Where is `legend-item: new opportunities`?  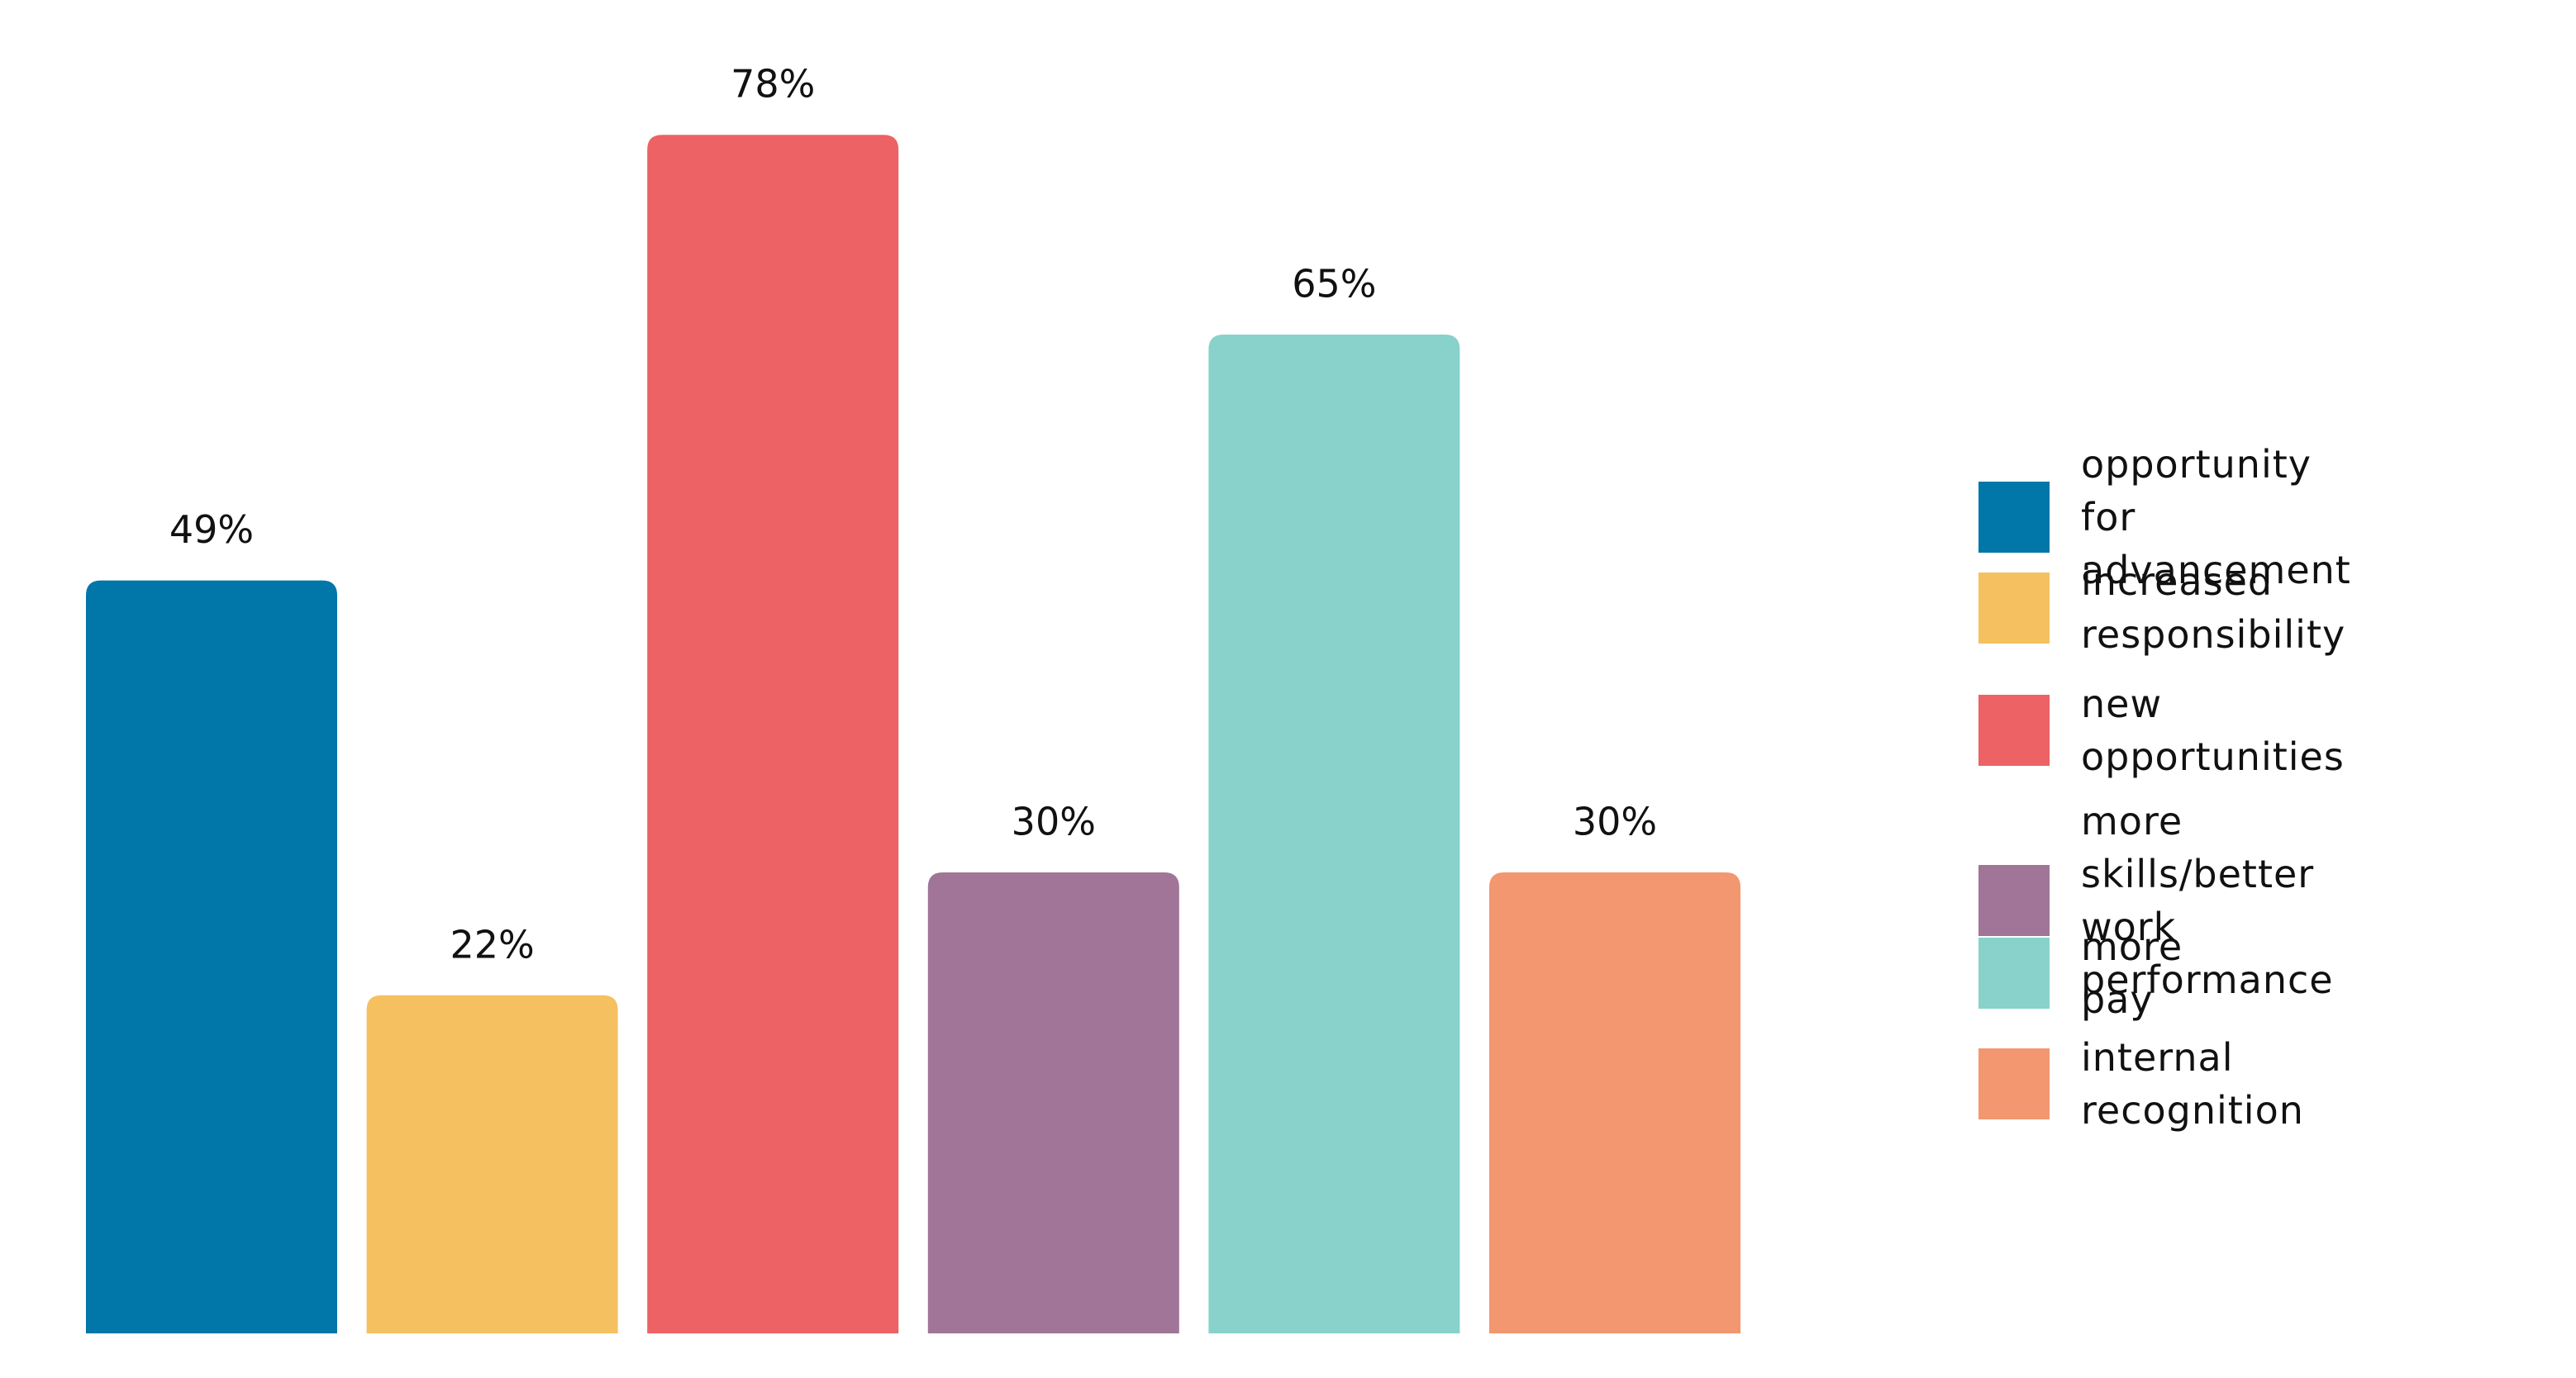 legend-item: new opportunities is located at coordinates (2161, 730).